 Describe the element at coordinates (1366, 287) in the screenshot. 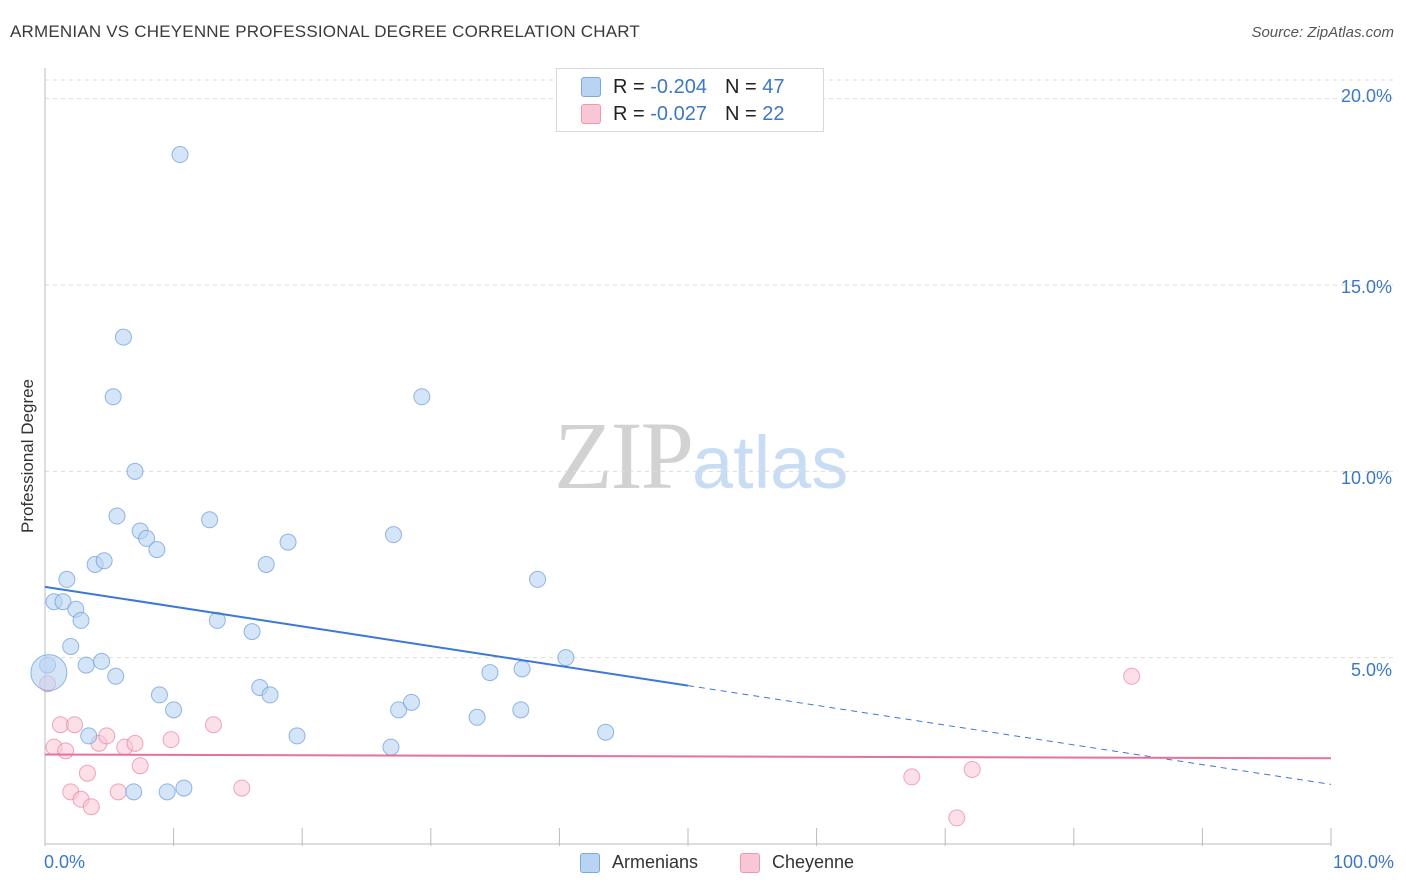

I see `y-tick-label-15: 15.0%` at that location.